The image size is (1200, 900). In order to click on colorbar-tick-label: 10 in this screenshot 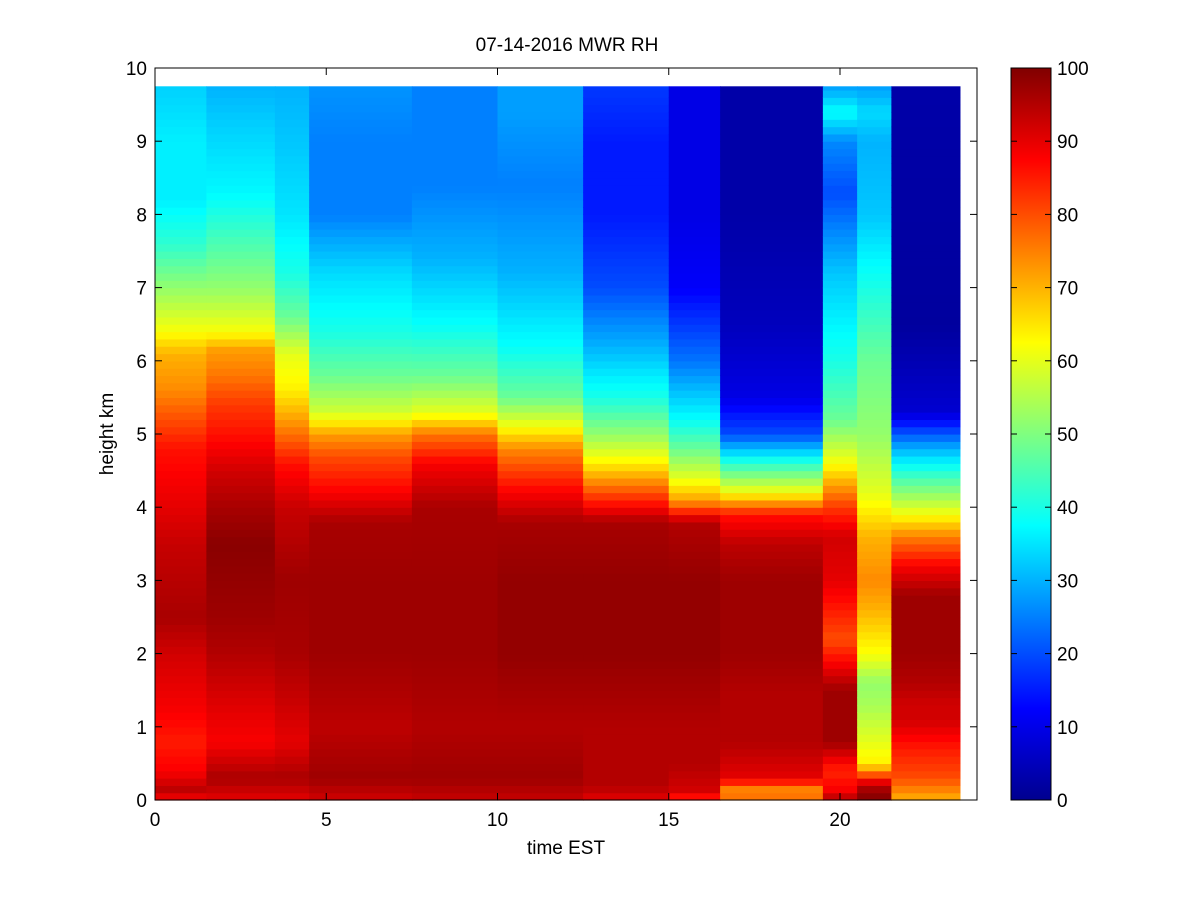, I will do `click(1067, 728)`.